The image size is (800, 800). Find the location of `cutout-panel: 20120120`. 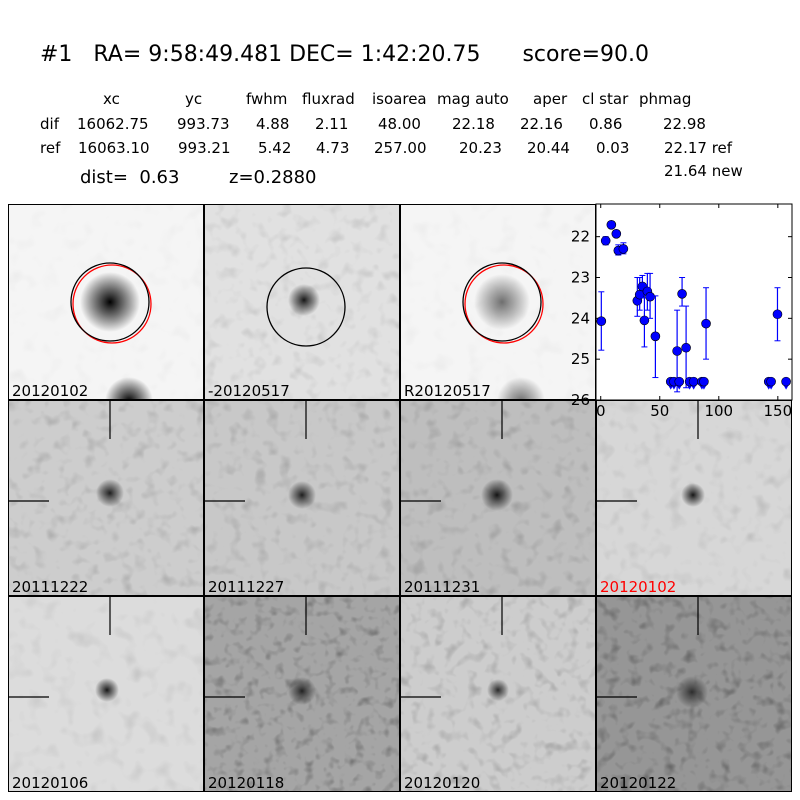

cutout-panel: 20120120 is located at coordinates (498, 694).